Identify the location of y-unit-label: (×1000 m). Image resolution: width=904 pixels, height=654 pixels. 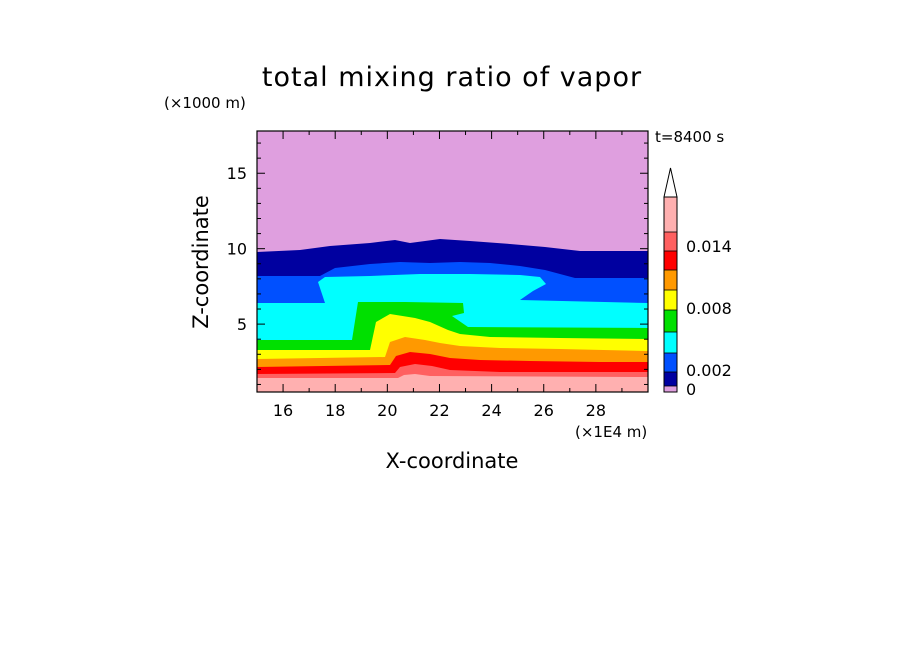
(205, 103).